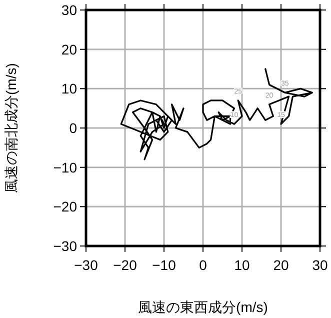 The height and width of the screenshot is (318, 331). Describe the element at coordinates (164, 265) in the screenshot. I see `x-tick-label: −10` at that location.